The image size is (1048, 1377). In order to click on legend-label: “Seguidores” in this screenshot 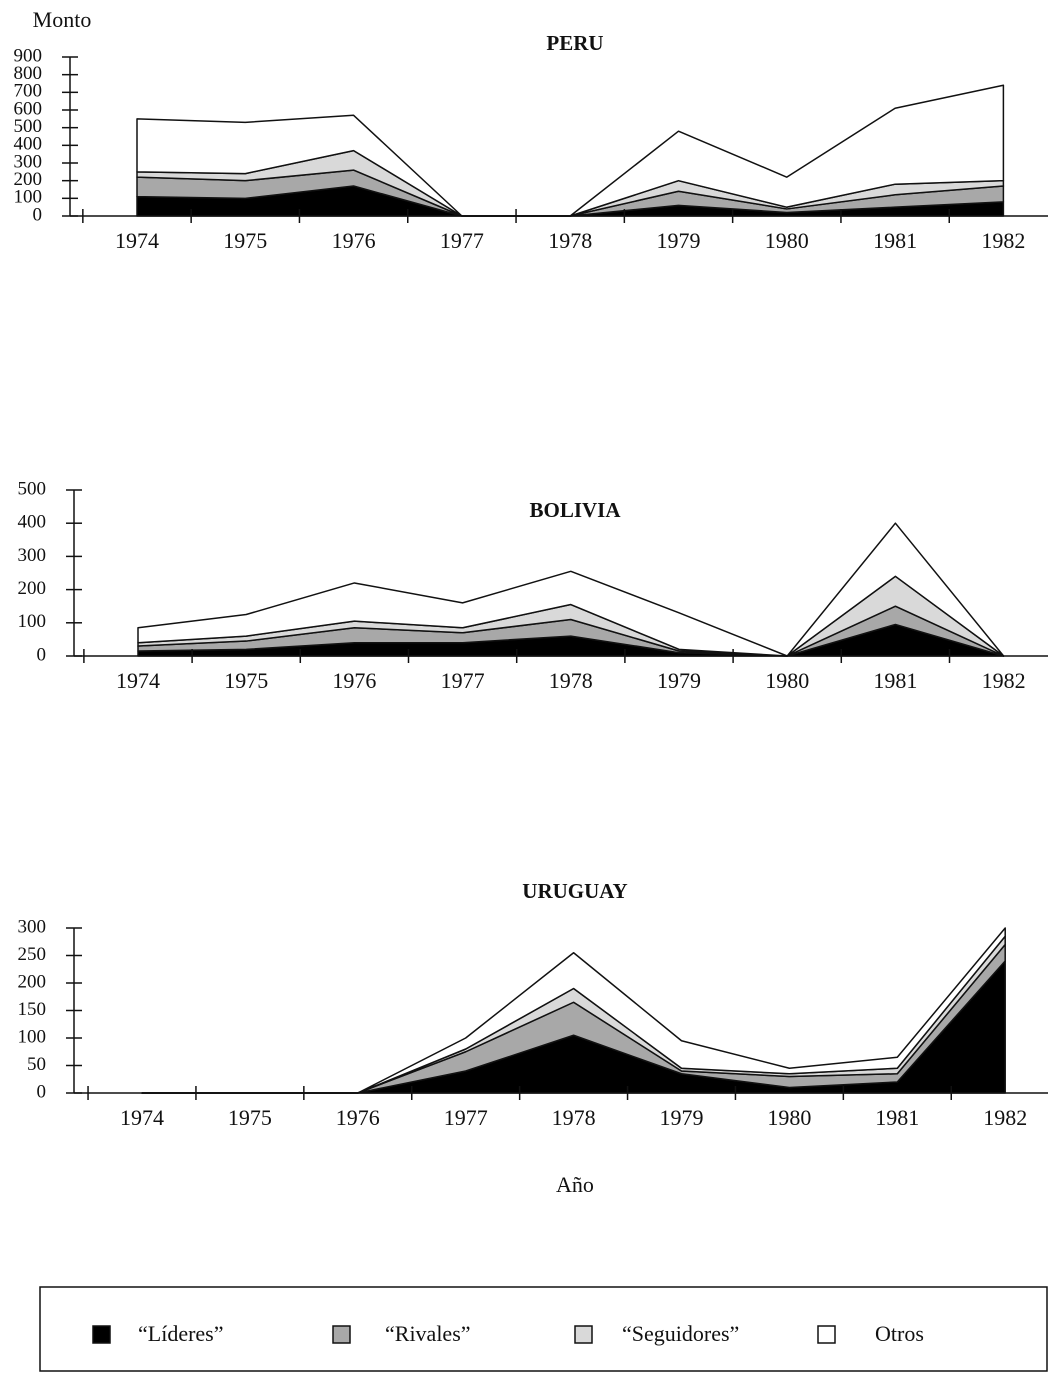, I will do `click(680, 1333)`.